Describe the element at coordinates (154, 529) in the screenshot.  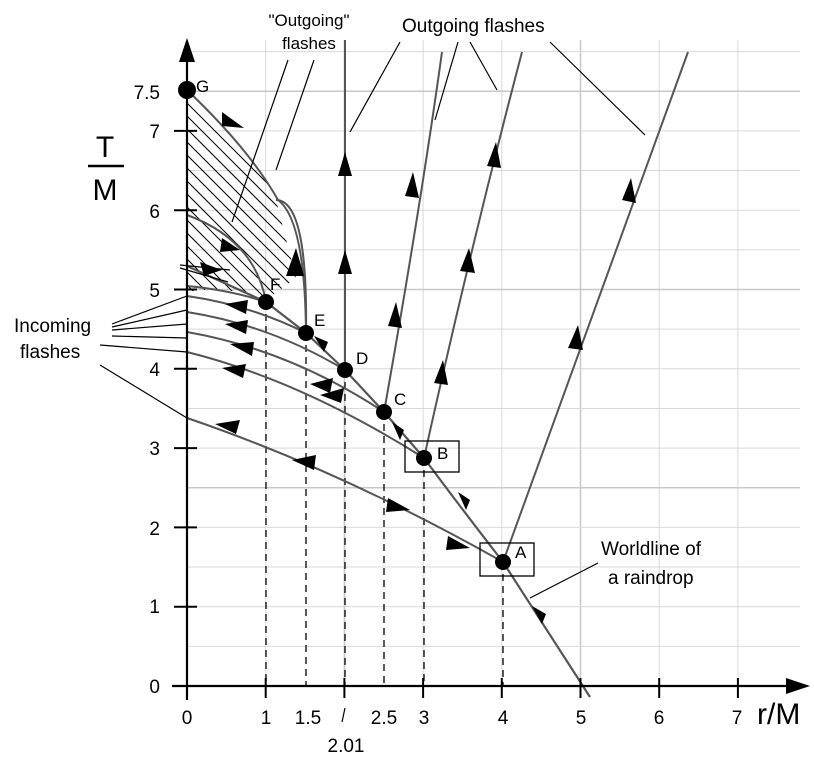
I see `y-tick-2: 2` at that location.